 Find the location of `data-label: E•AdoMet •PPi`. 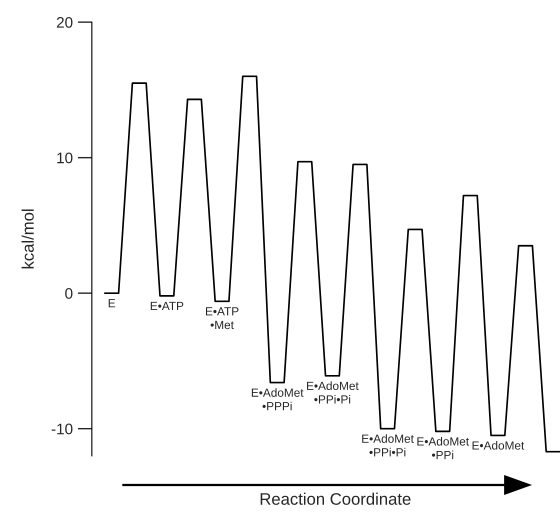

data-label: E•AdoMet •PPi is located at coordinates (443, 448).